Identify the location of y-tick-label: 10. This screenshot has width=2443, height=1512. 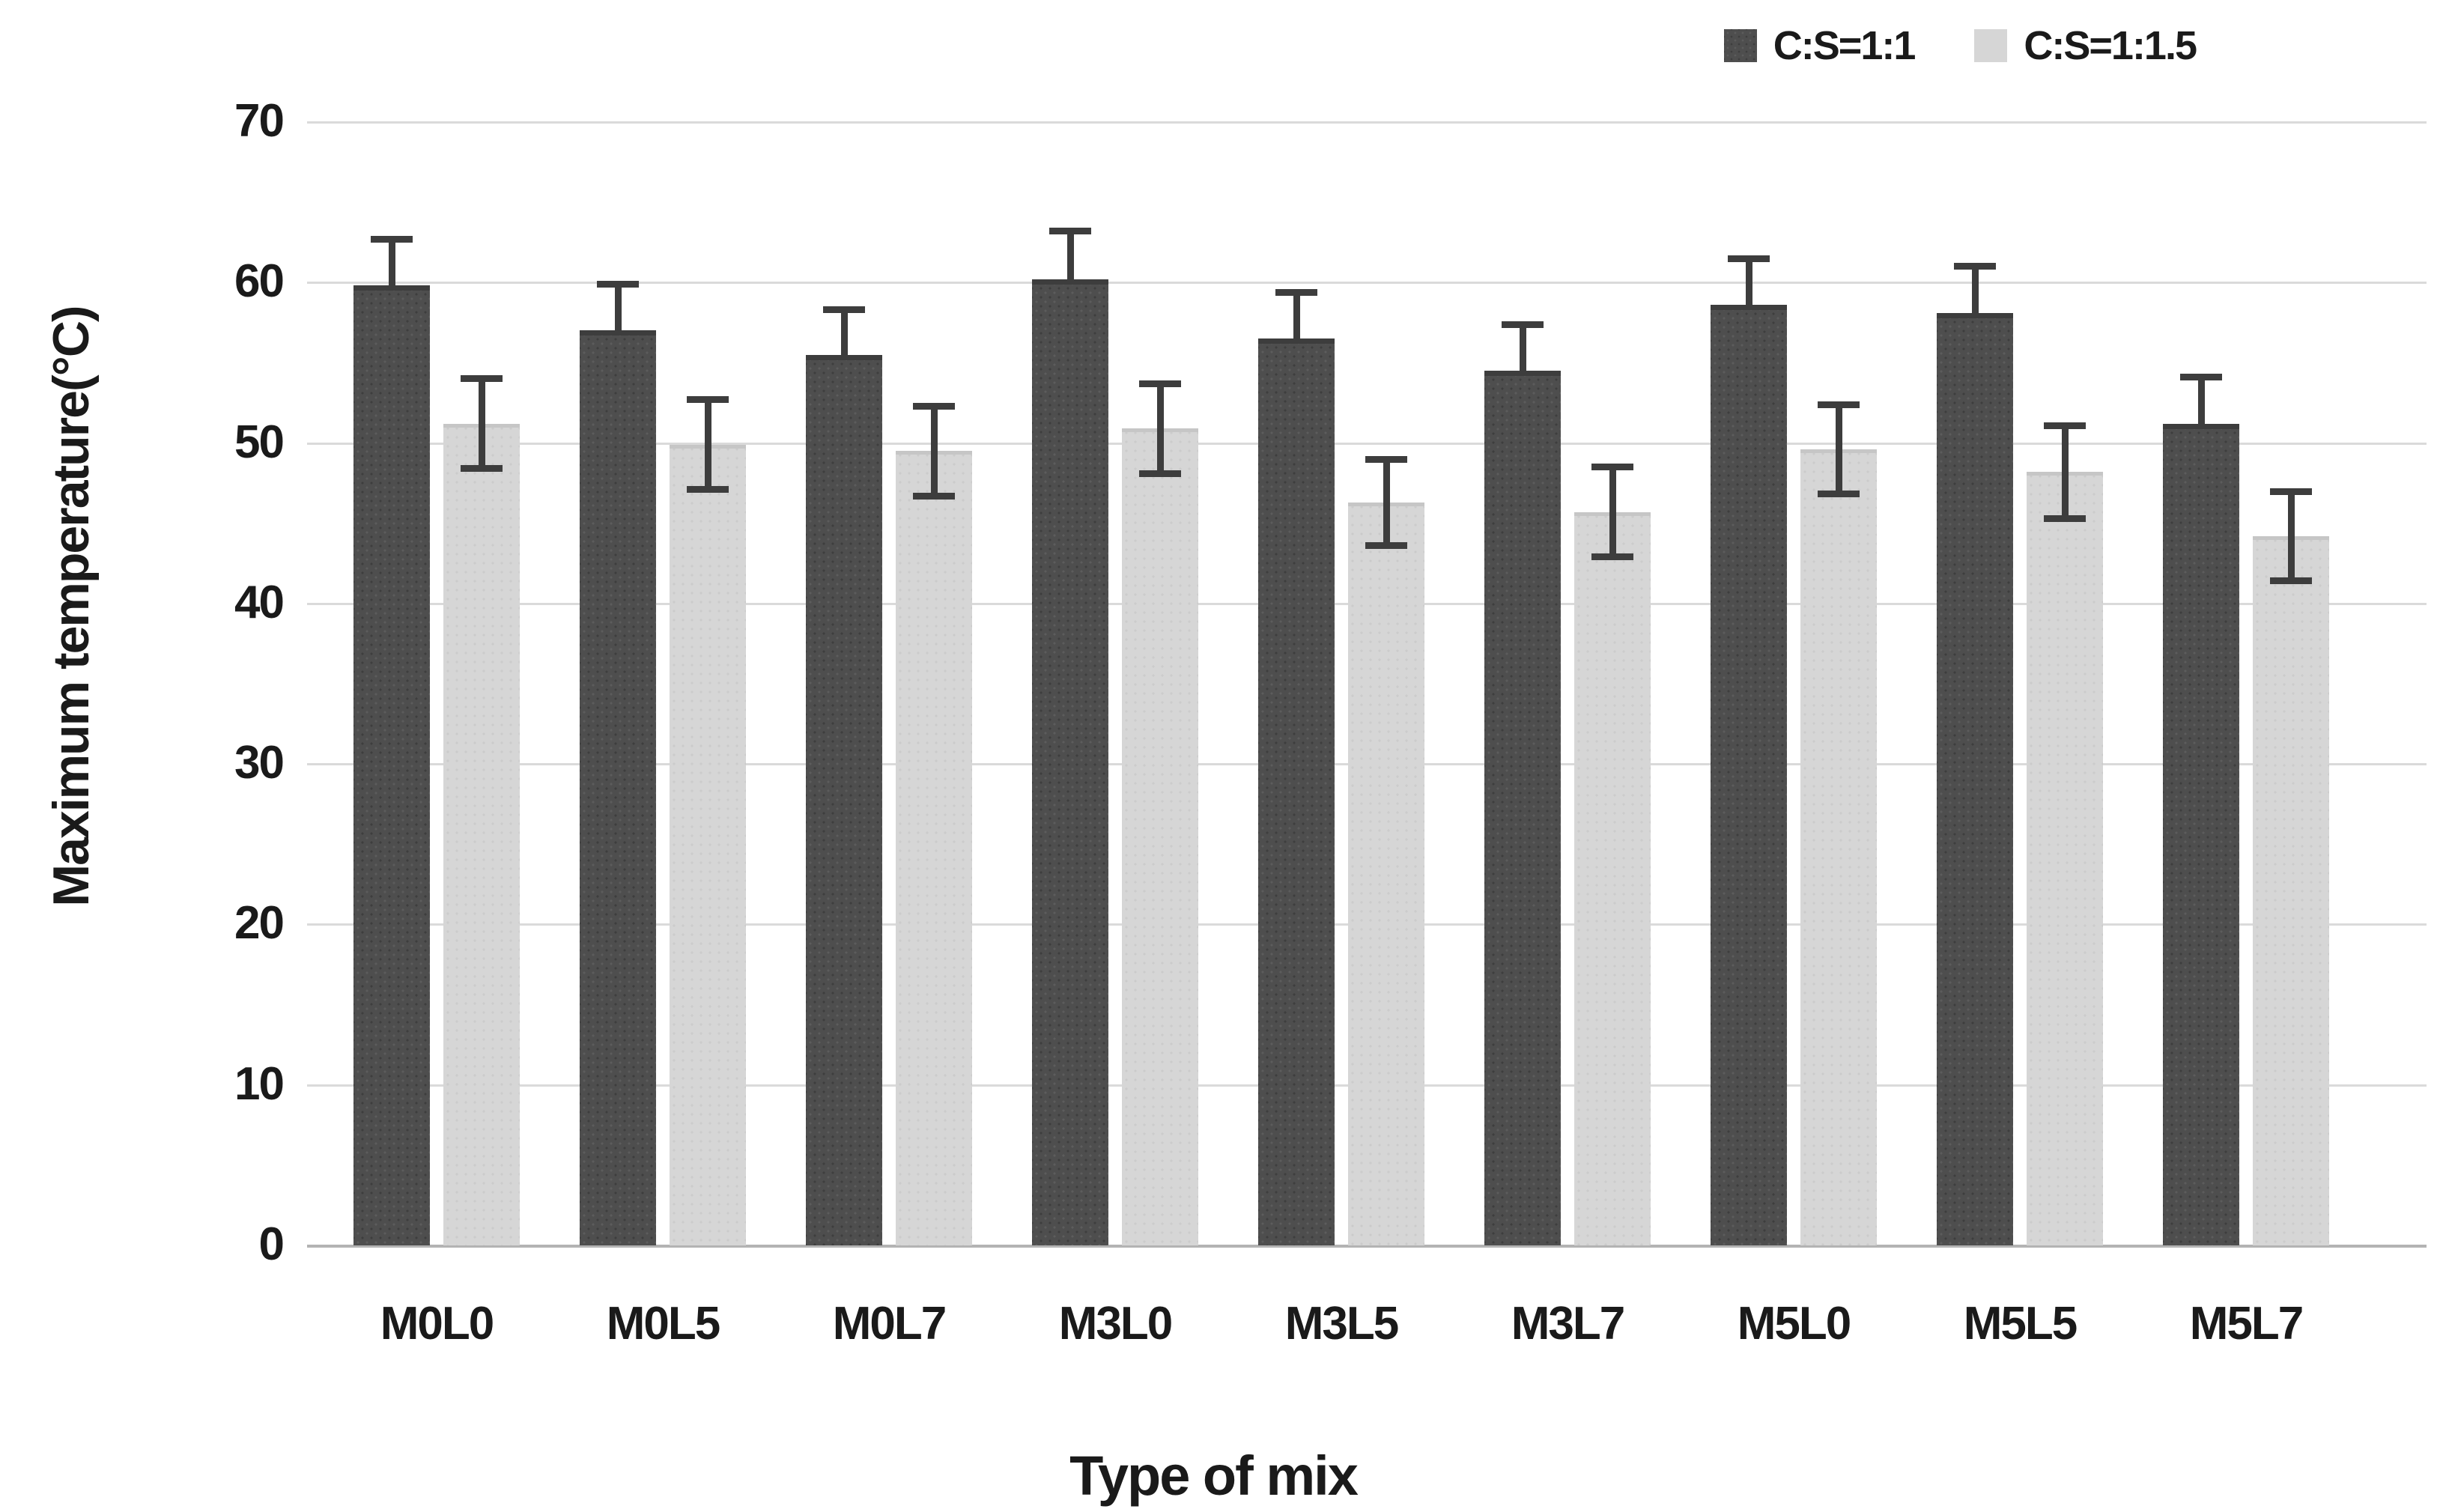
(259, 1083).